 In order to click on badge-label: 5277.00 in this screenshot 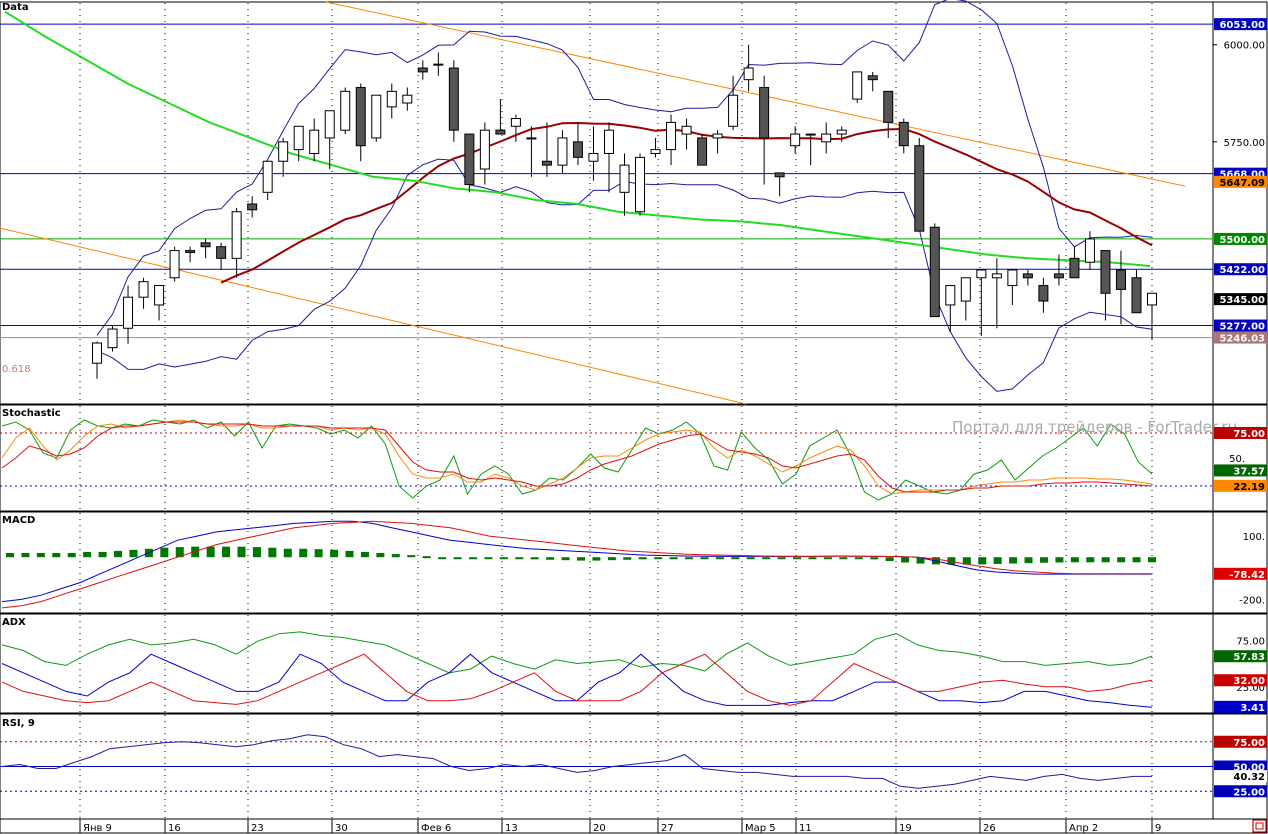, I will do `click(1242, 327)`.